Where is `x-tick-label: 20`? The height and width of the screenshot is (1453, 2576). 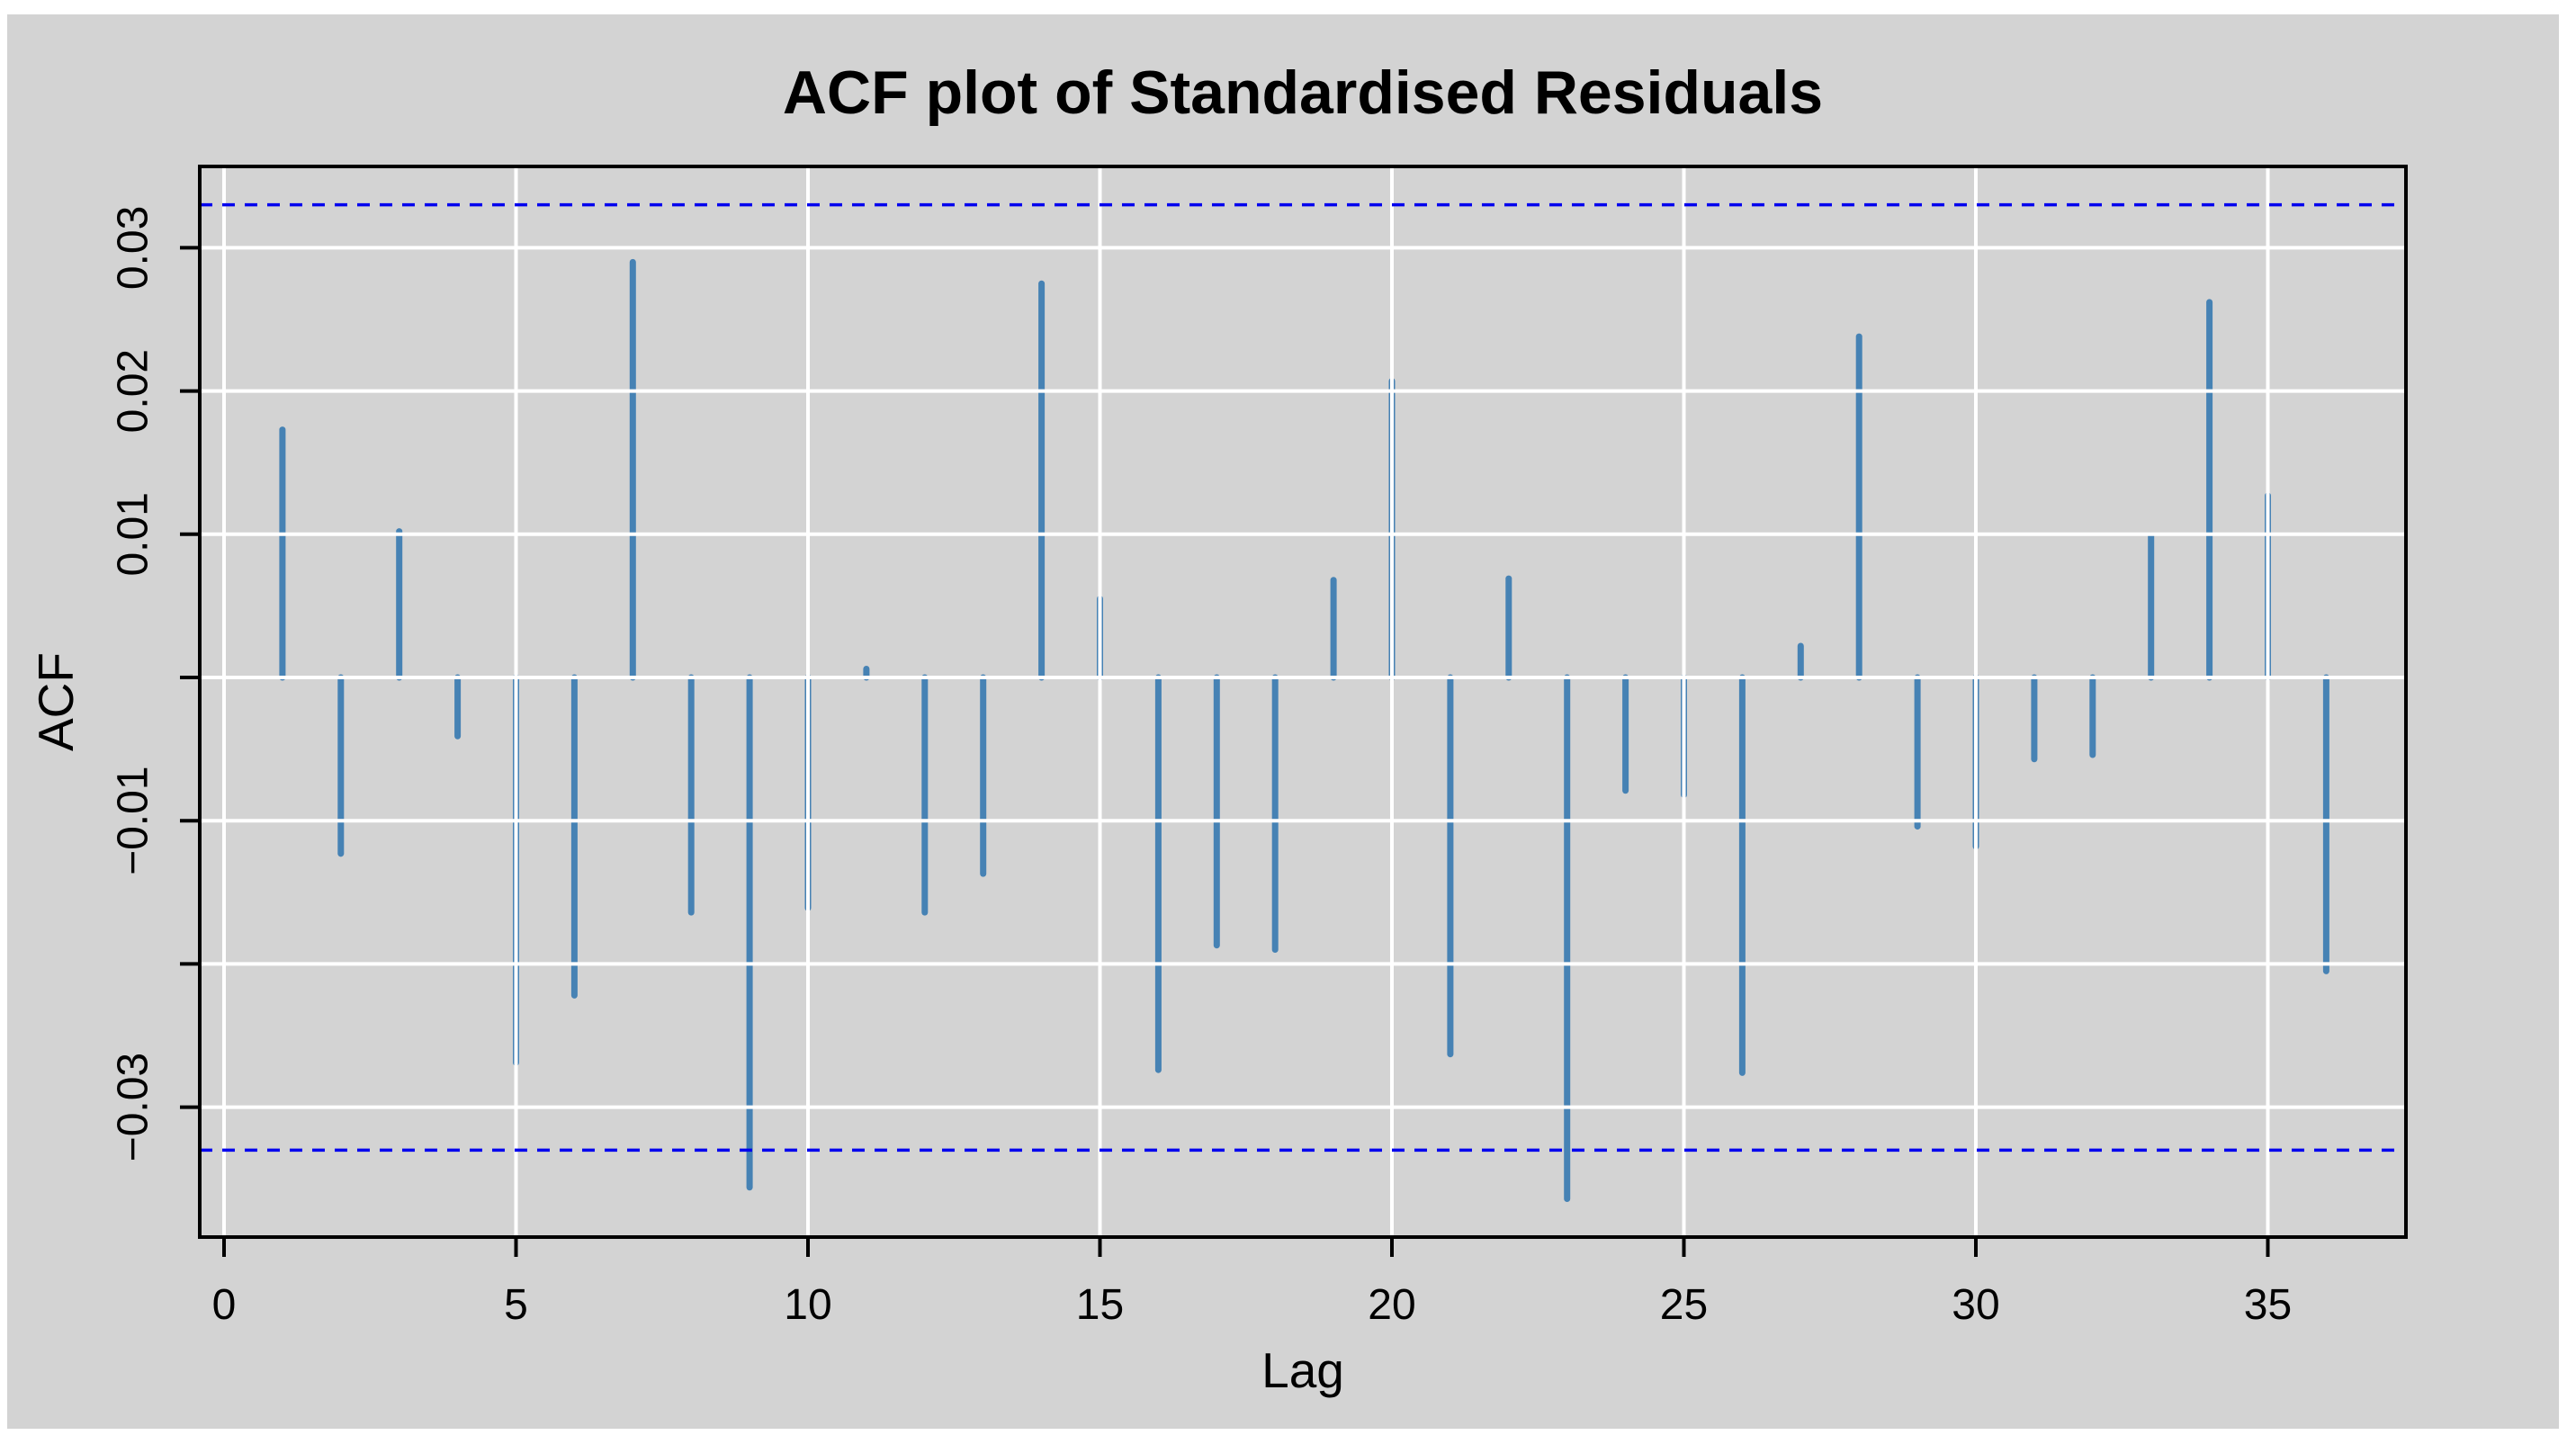
x-tick-label: 20 is located at coordinates (1392, 1305).